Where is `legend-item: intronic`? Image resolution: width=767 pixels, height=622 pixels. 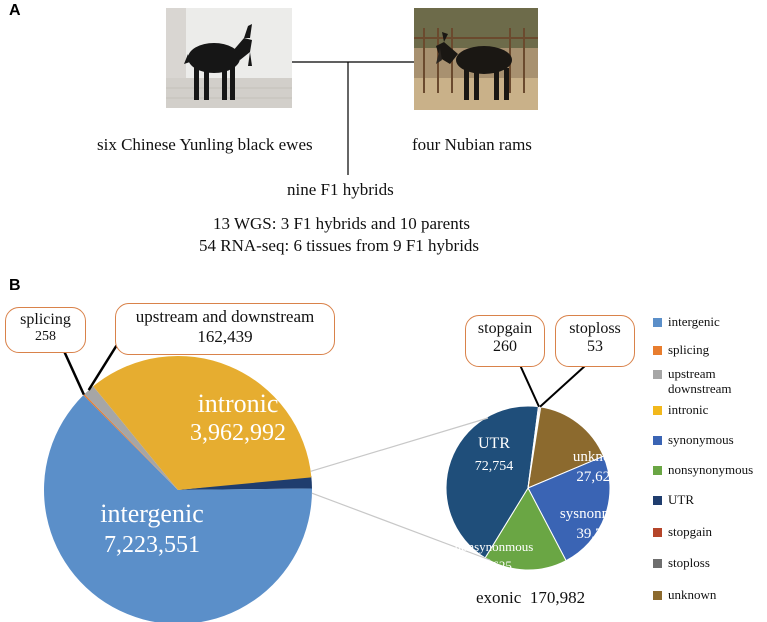 legend-item: intronic is located at coordinates (680, 410).